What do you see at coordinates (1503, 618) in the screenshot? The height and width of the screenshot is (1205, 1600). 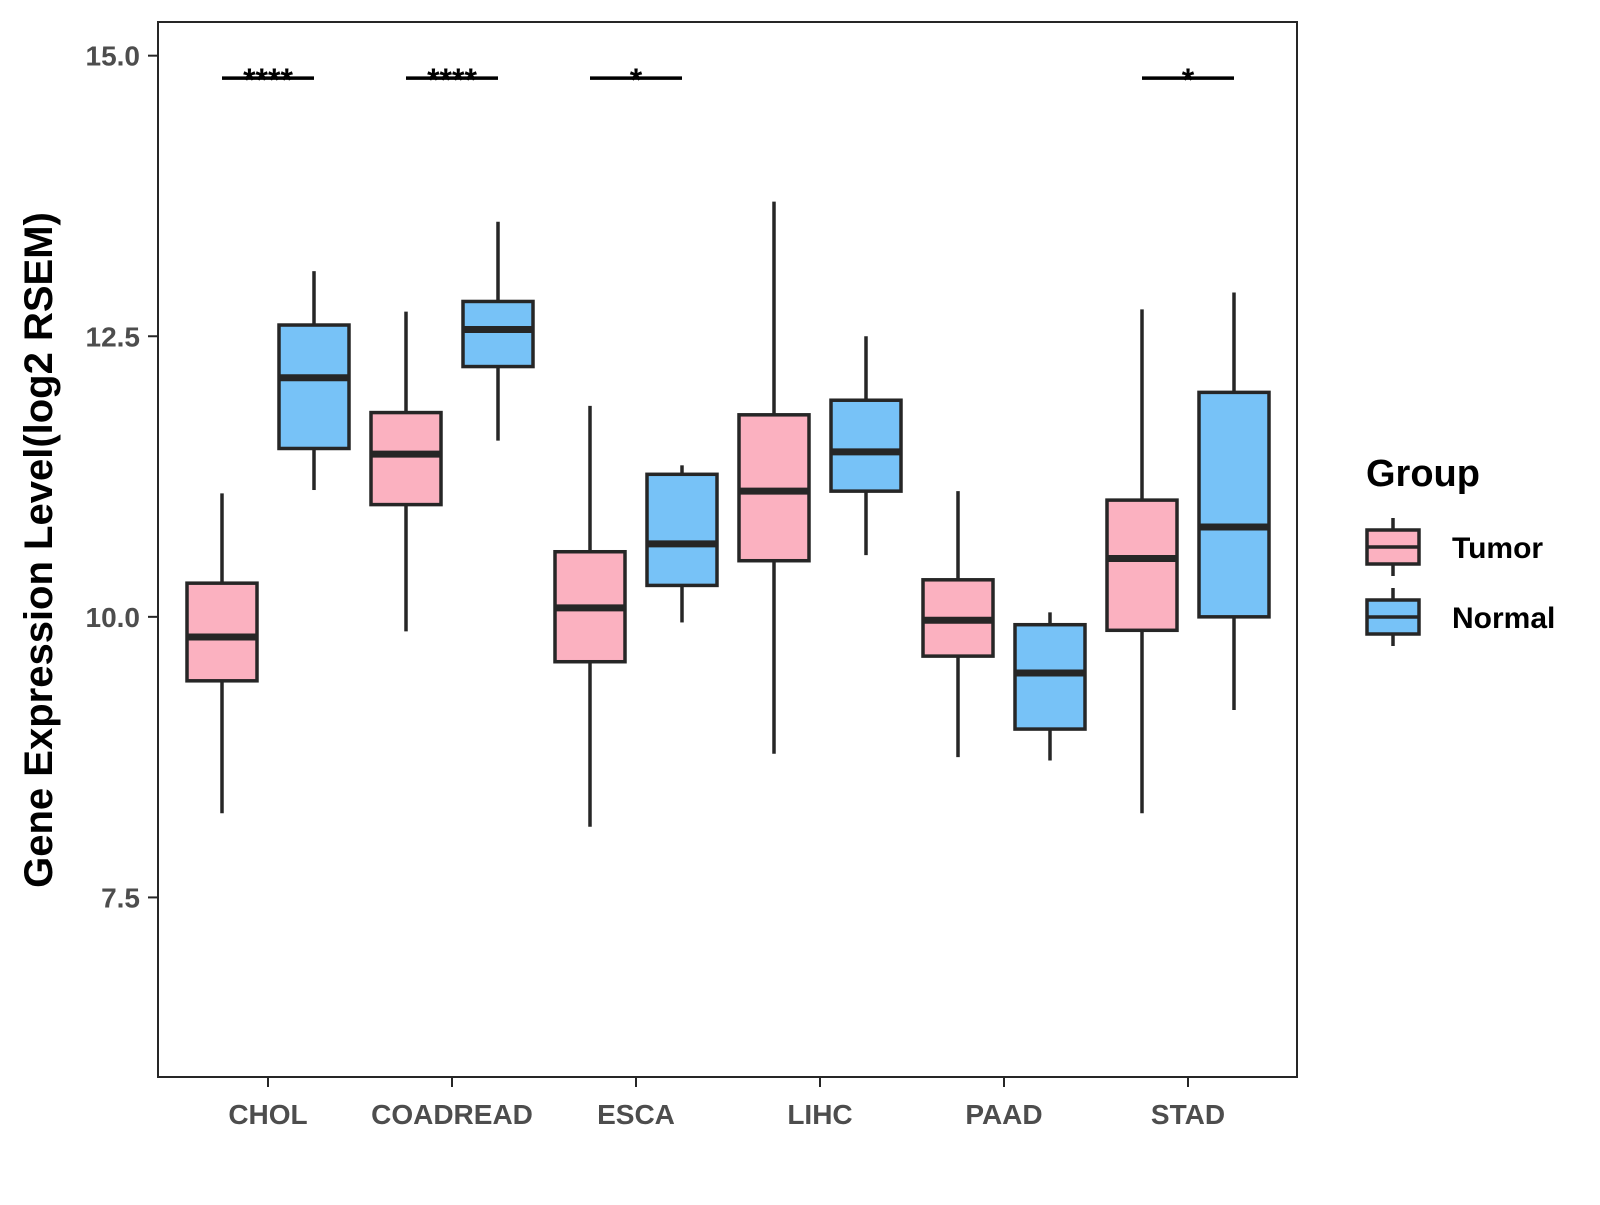 I see `legend-label: Normal` at bounding box center [1503, 618].